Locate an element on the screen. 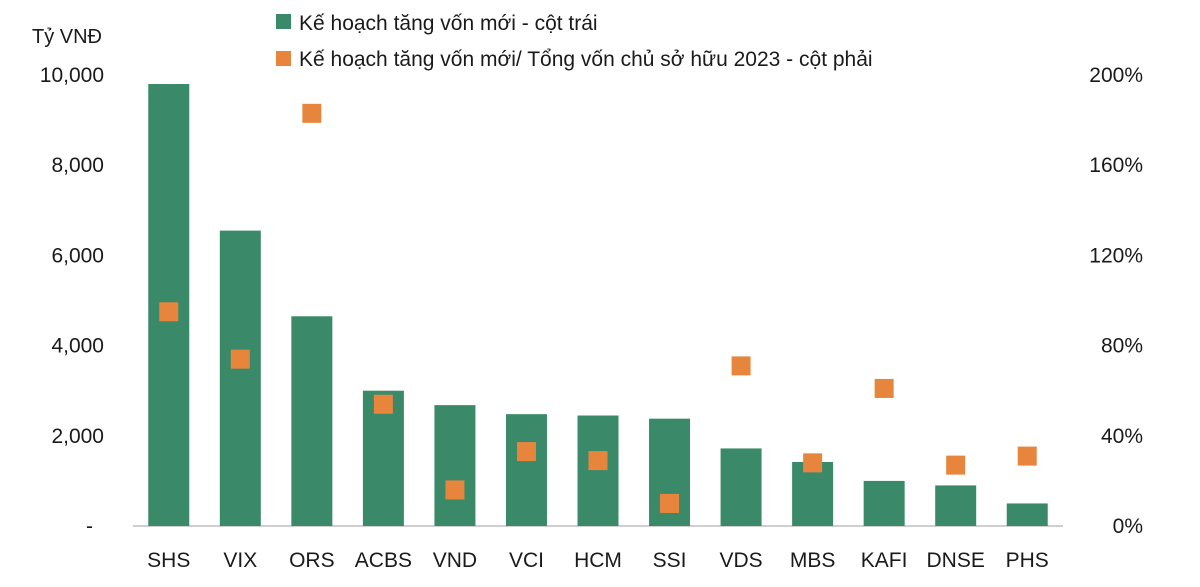  marker-ssi is located at coordinates (670, 503).